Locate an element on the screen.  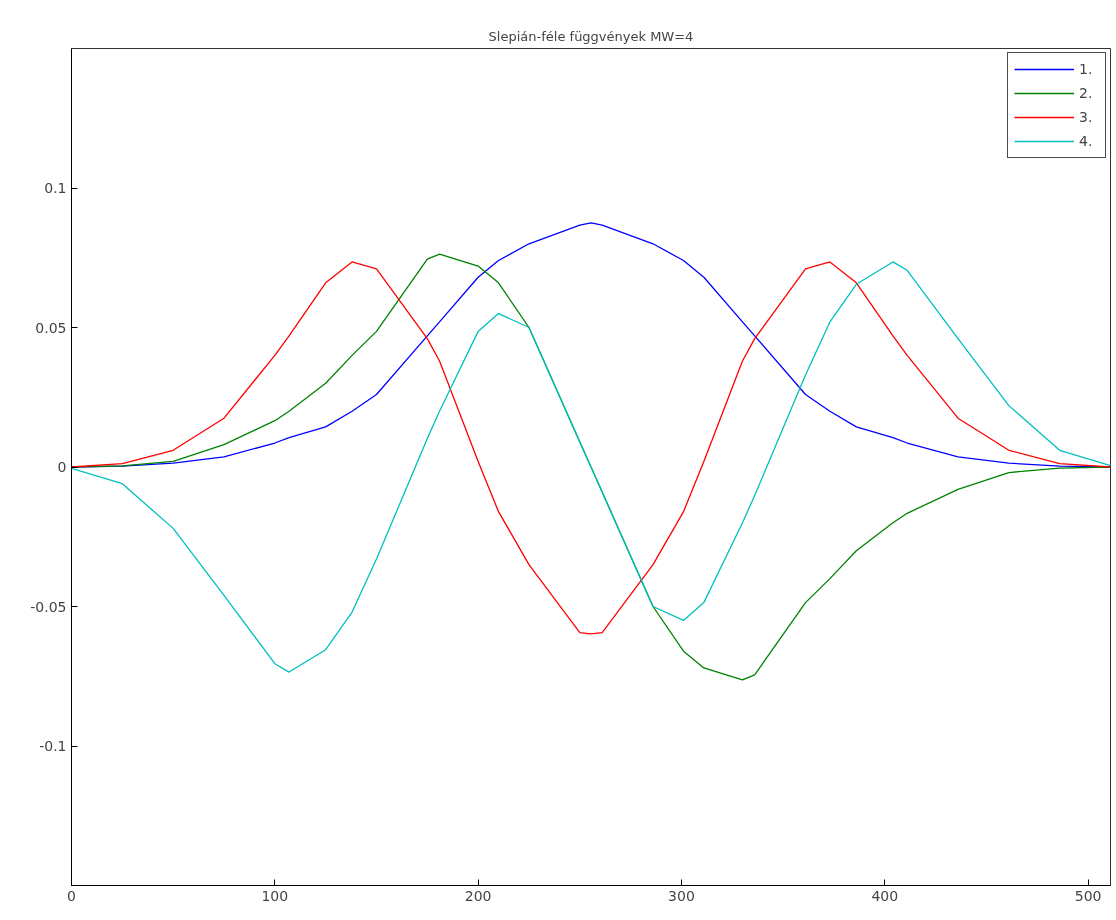
y-tick-label: 0.1 is located at coordinates (55, 188).